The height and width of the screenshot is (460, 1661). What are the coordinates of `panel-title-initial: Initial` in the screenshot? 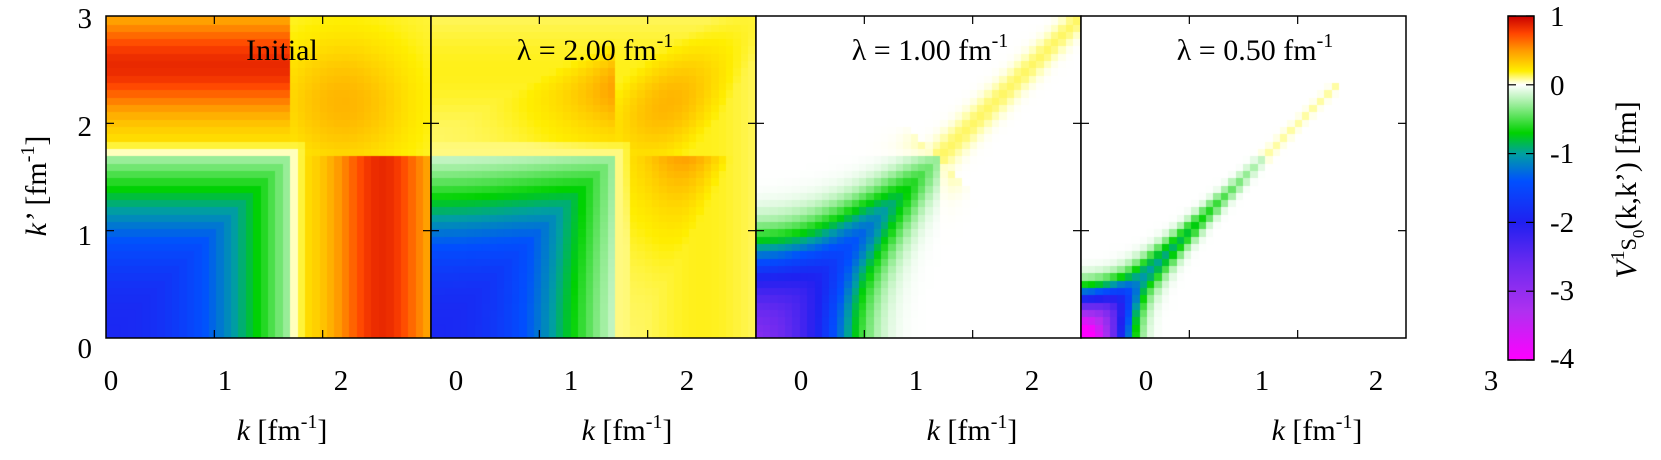 It's located at (282, 50).